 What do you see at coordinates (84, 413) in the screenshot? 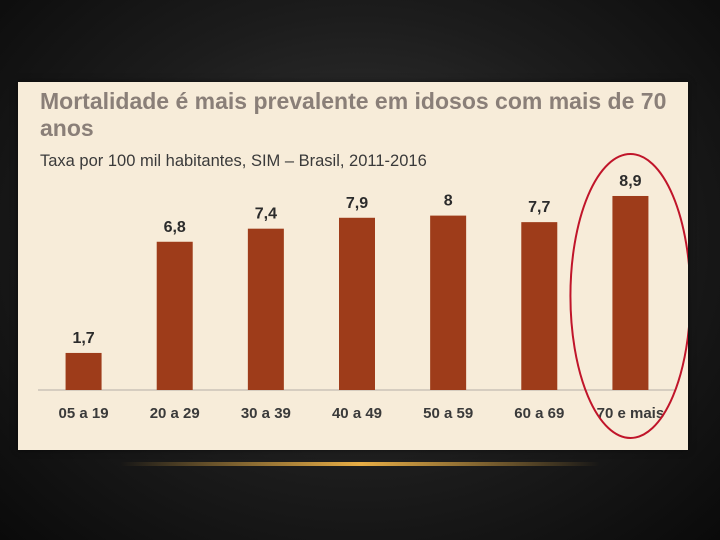
I see `x-tick-label: 05 a 19` at bounding box center [84, 413].